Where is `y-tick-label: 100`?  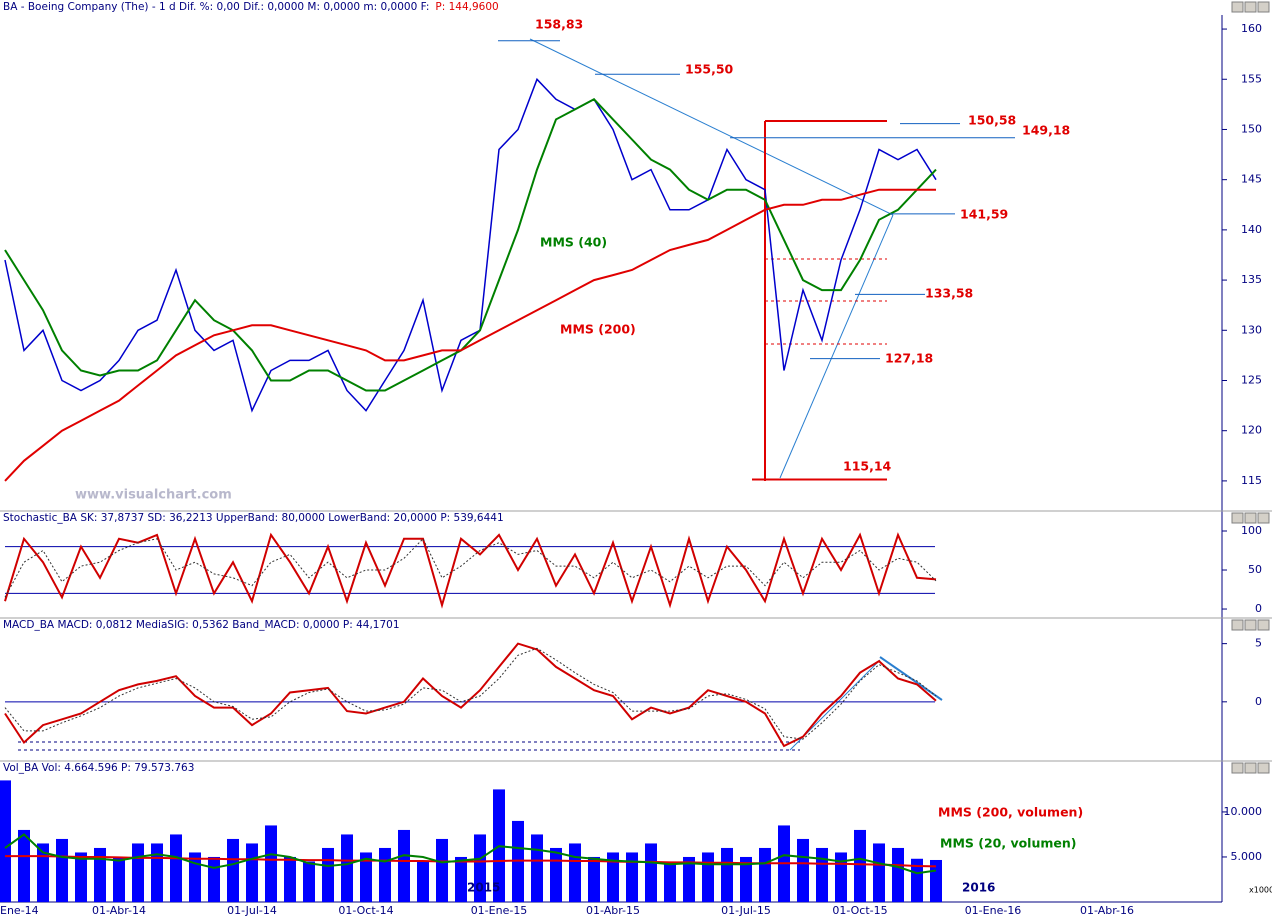 y-tick-label: 100 is located at coordinates (1251, 530).